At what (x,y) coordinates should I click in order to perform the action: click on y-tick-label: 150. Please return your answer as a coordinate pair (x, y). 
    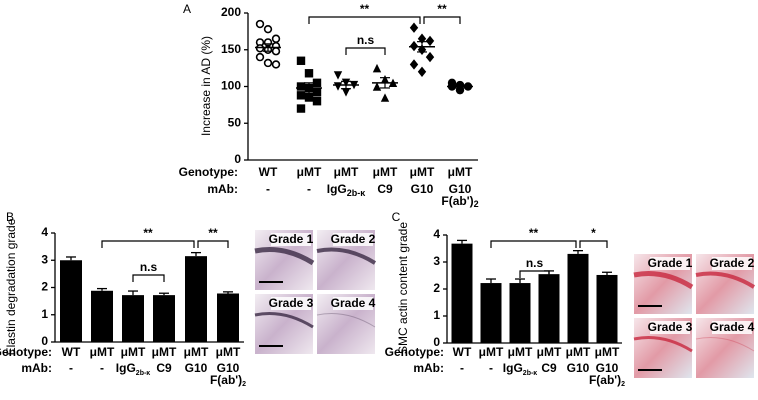
    Looking at the image, I should click on (231, 49).